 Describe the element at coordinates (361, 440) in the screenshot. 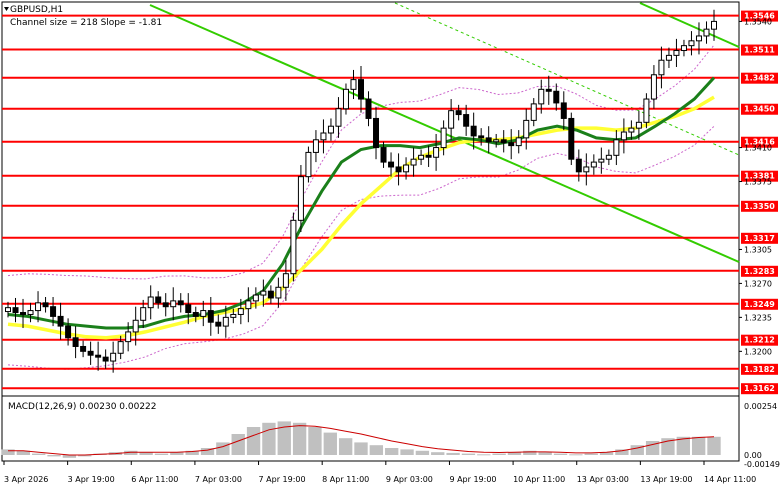

I see `macd-signal-line` at that location.